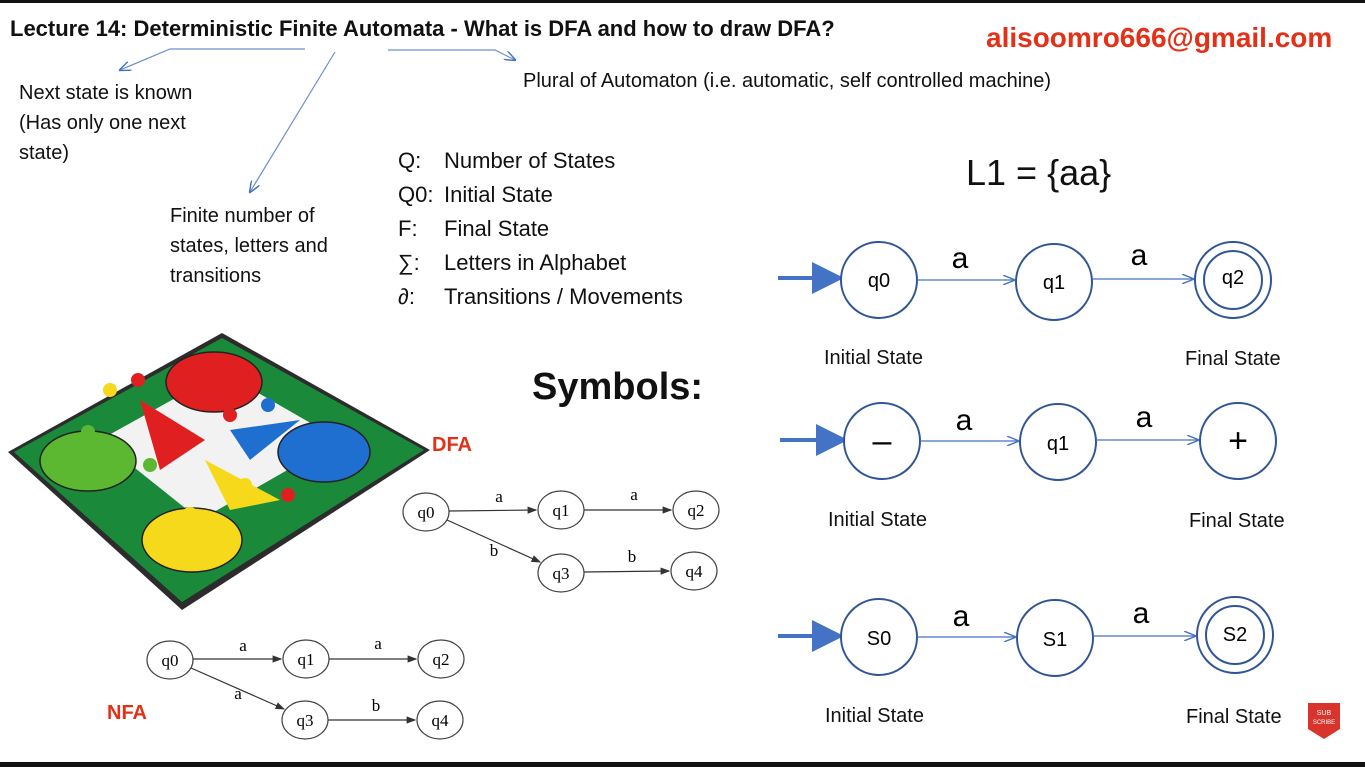 The width and height of the screenshot is (1365, 767). I want to click on bottom-border, so click(682, 764).